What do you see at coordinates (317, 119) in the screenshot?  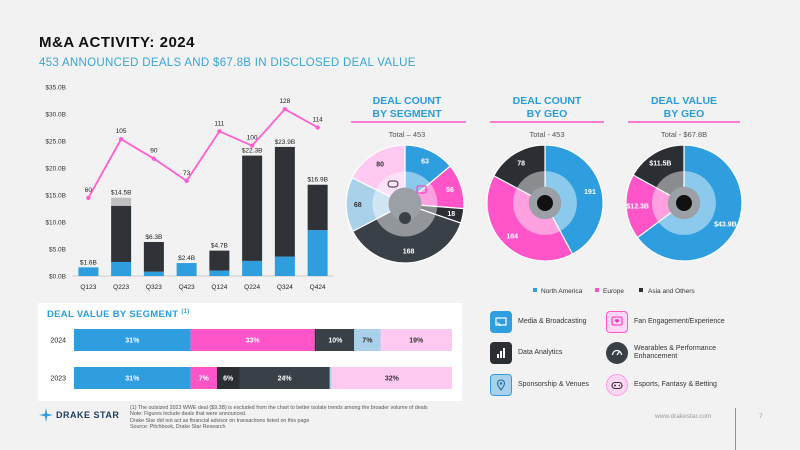 I see `deal-count-label: 114` at bounding box center [317, 119].